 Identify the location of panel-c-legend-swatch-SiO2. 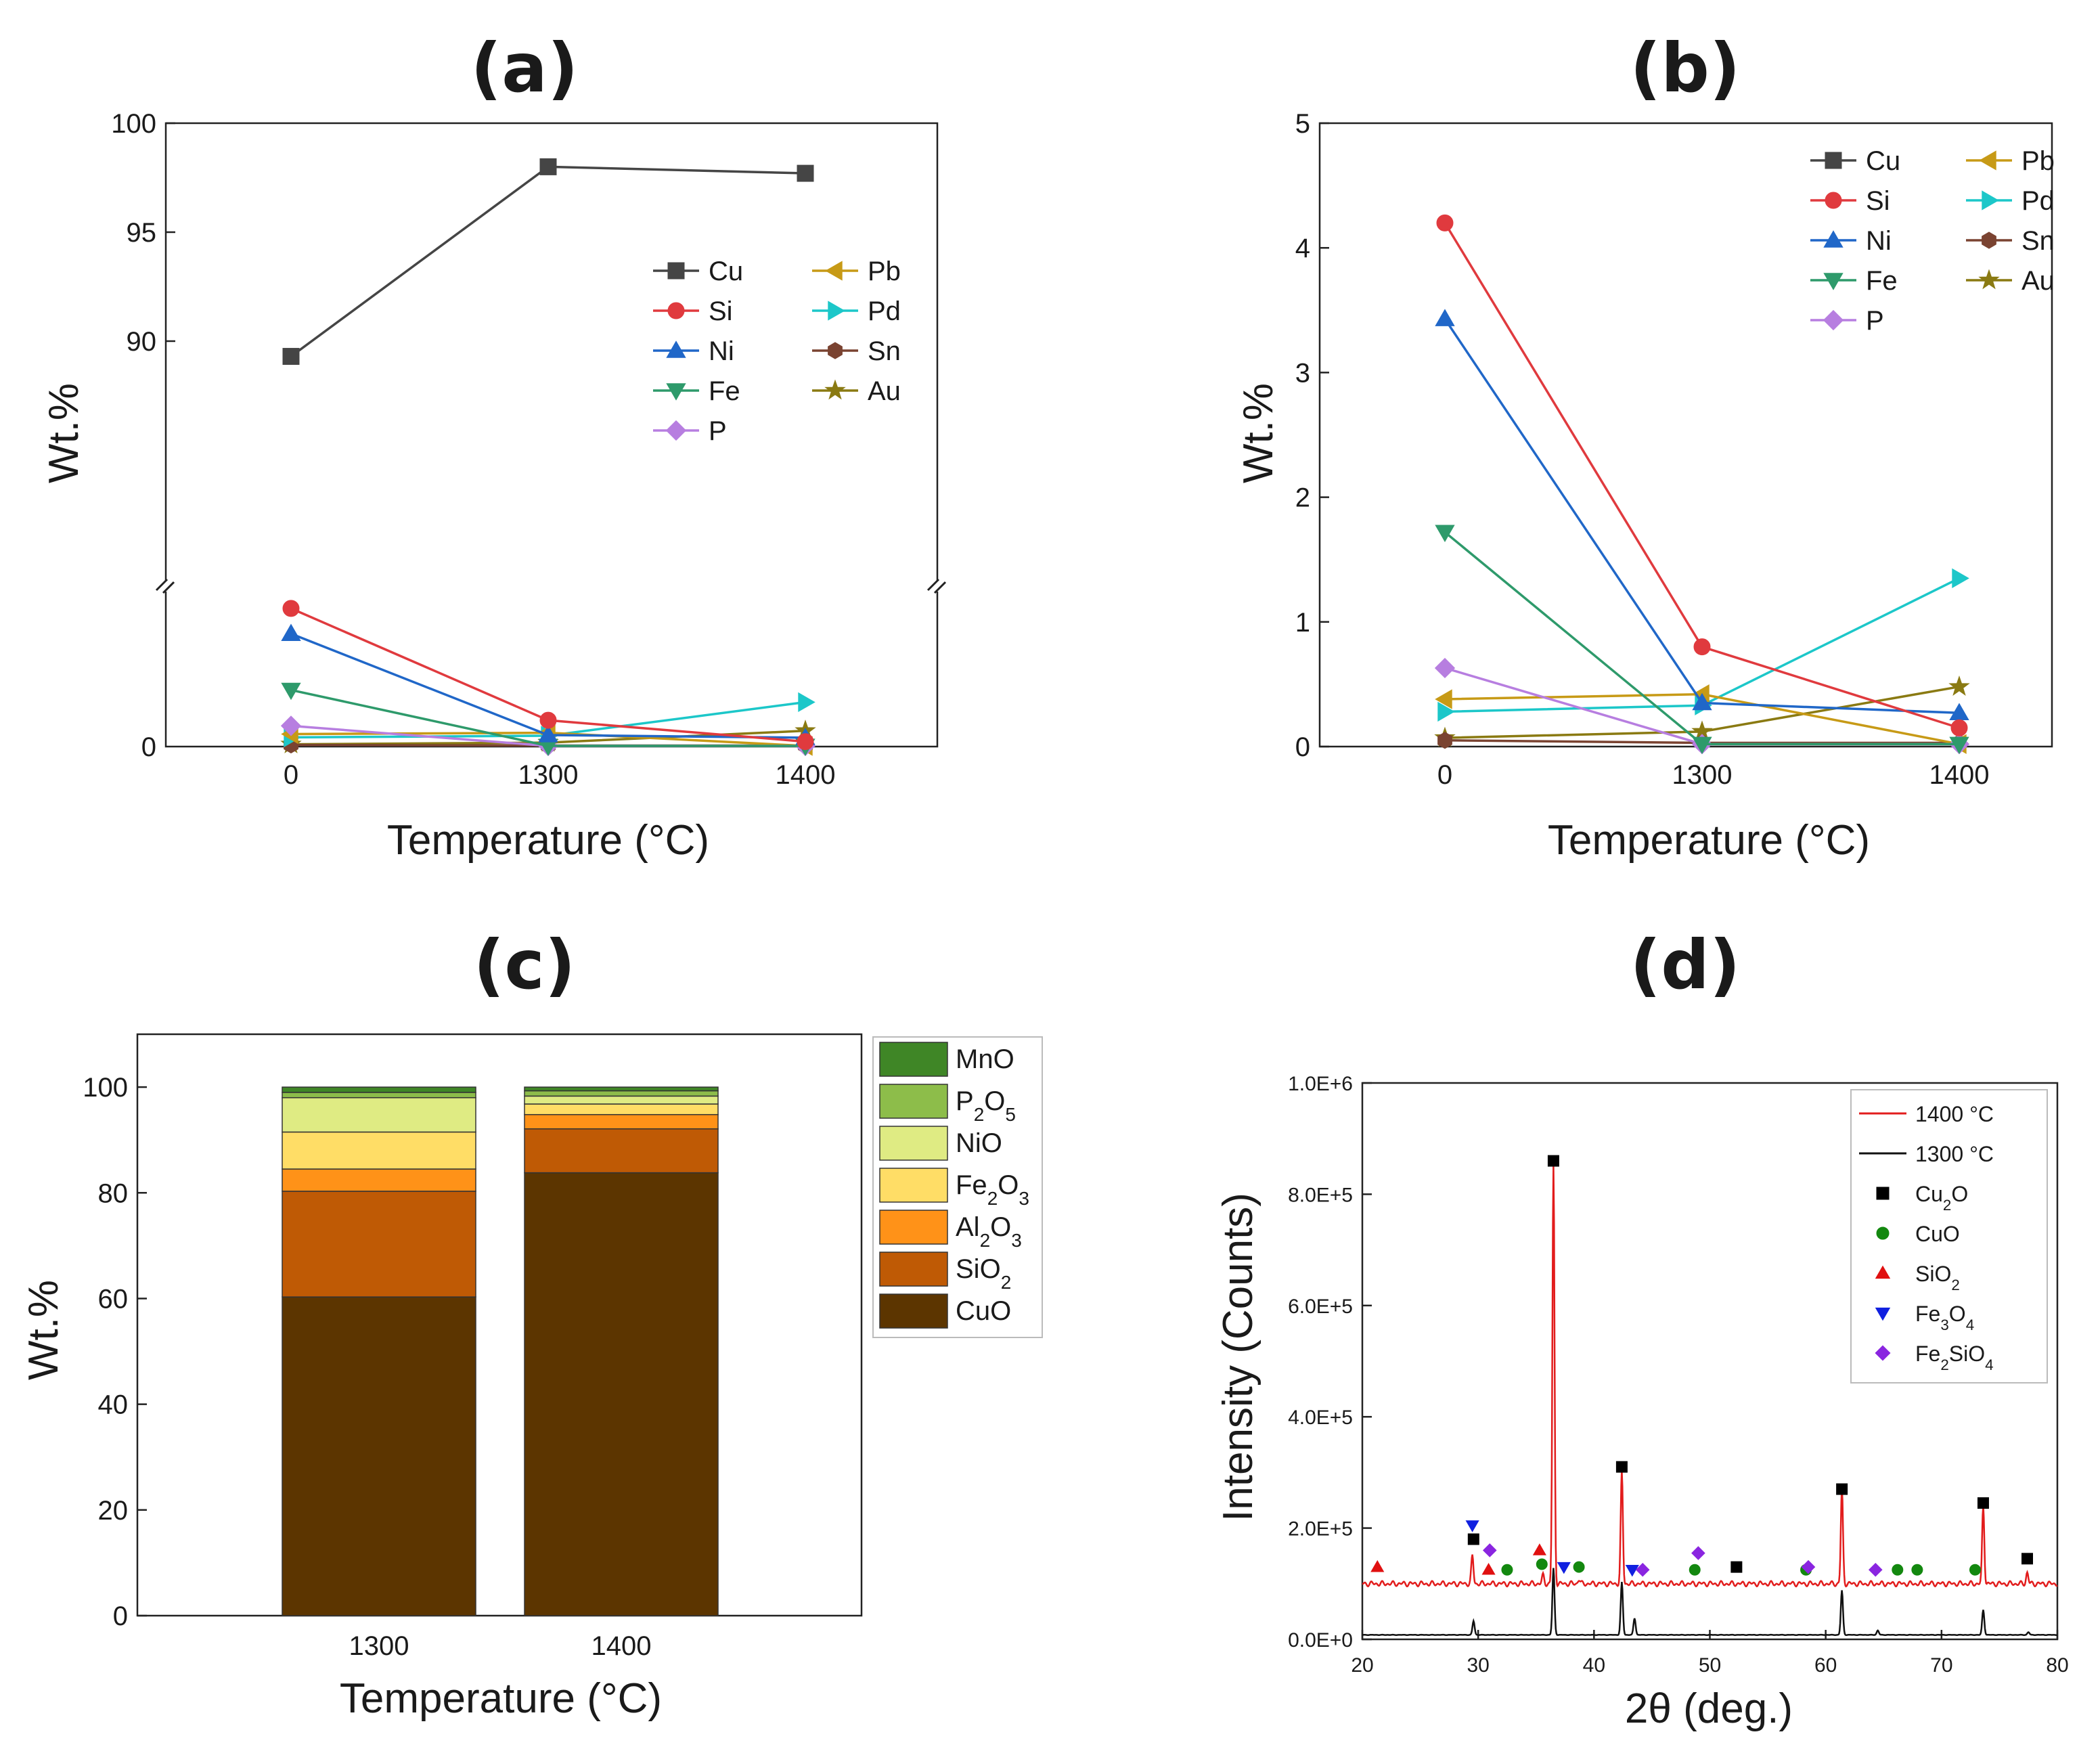
(914, 1269).